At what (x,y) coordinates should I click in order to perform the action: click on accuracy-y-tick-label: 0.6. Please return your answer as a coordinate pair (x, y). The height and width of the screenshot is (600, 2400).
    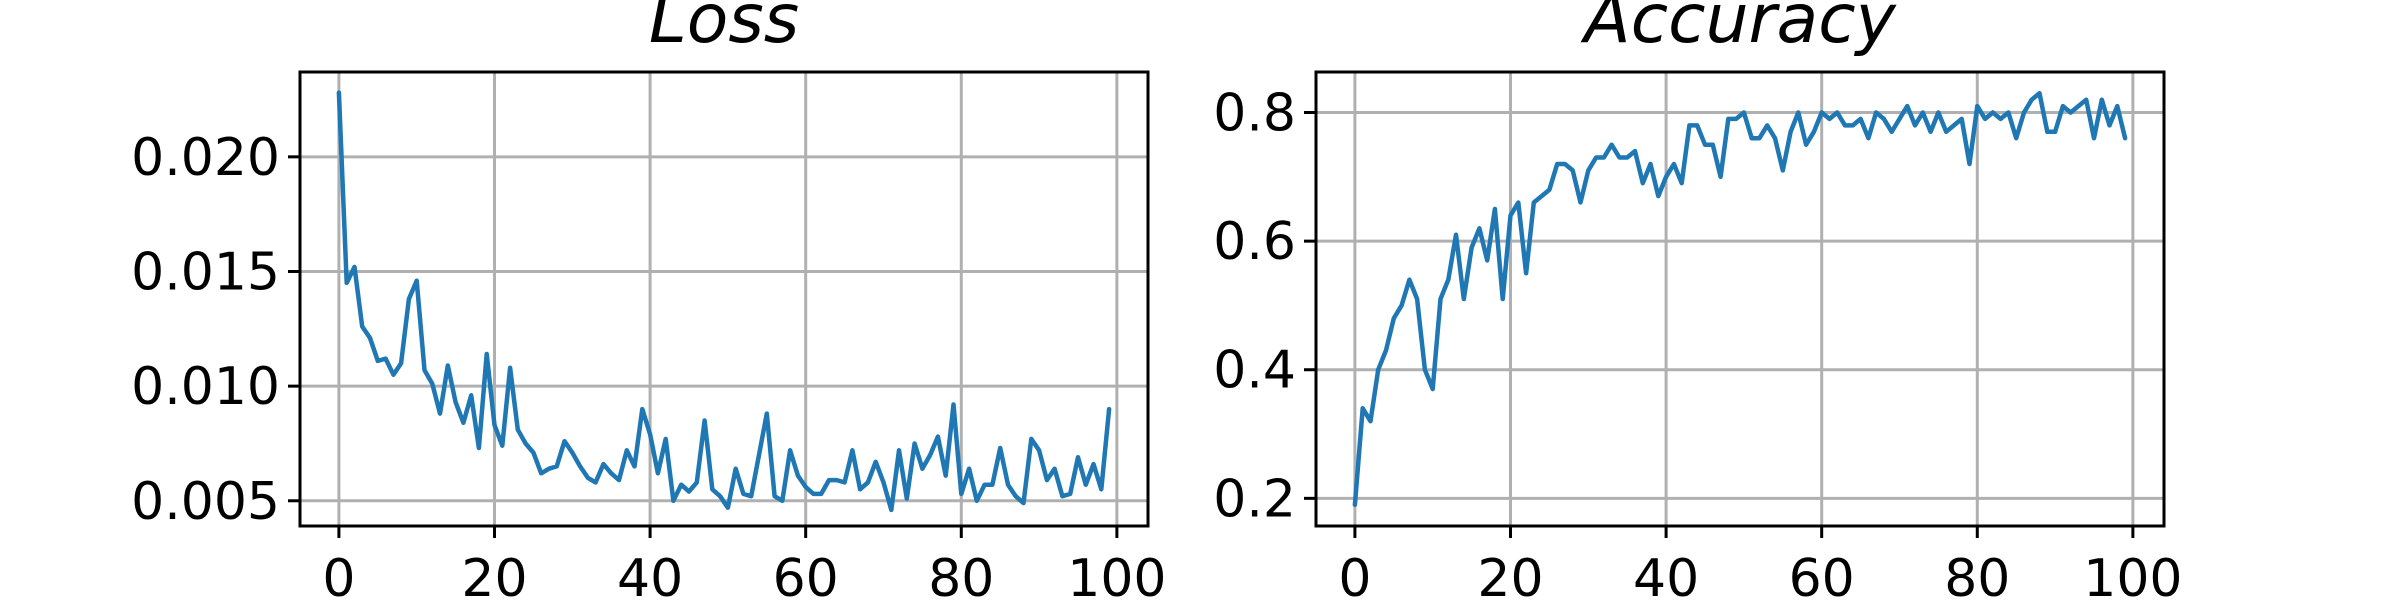
    Looking at the image, I should click on (1254, 242).